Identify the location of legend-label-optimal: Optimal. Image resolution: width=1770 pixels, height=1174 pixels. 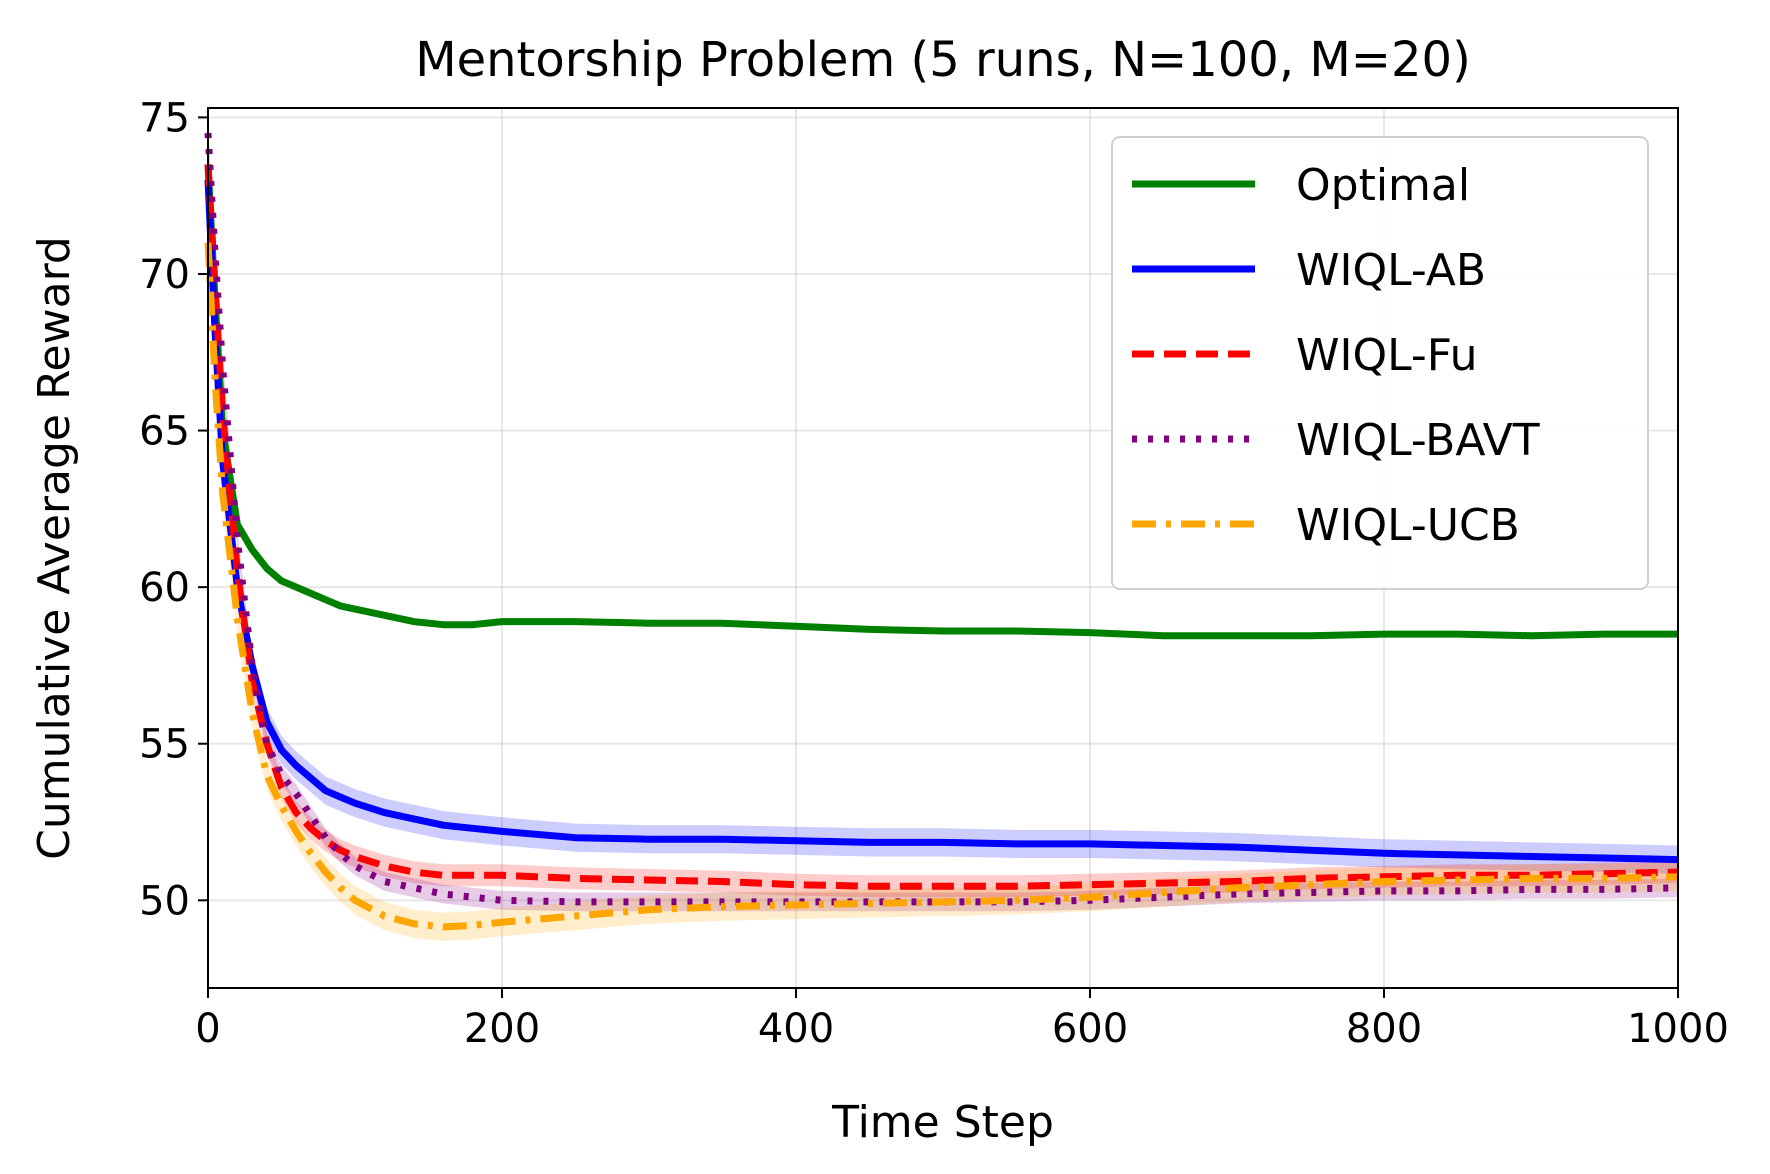
(1383, 185).